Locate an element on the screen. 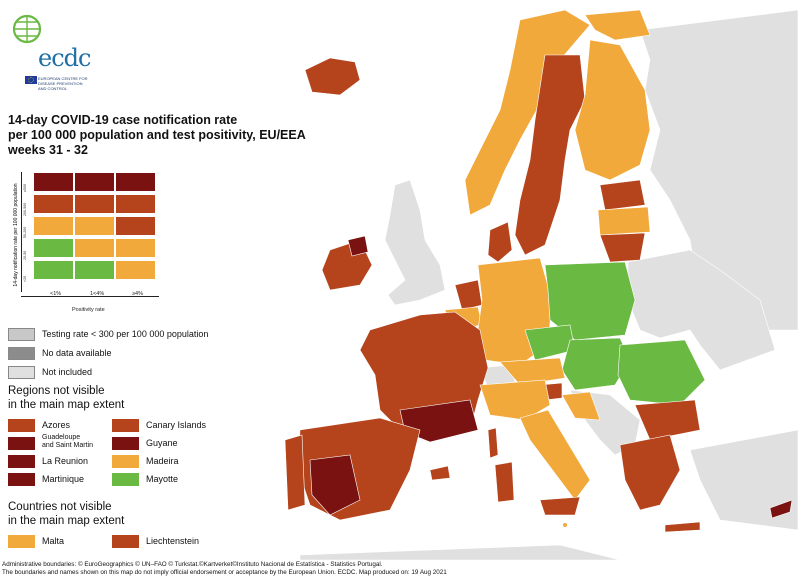 This screenshot has width=798, height=580. italy-south-region is located at coordinates (555, 455).